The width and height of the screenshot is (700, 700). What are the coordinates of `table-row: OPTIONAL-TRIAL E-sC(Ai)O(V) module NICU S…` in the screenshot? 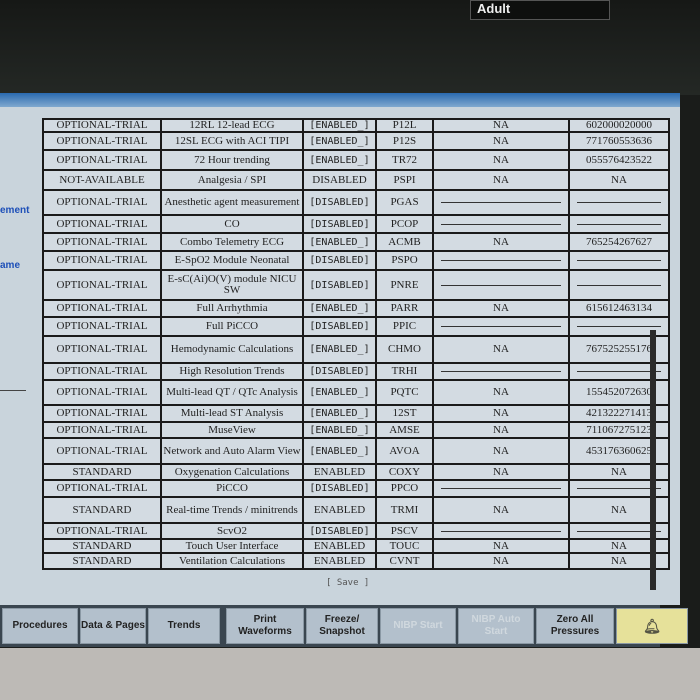 It's located at (356, 285).